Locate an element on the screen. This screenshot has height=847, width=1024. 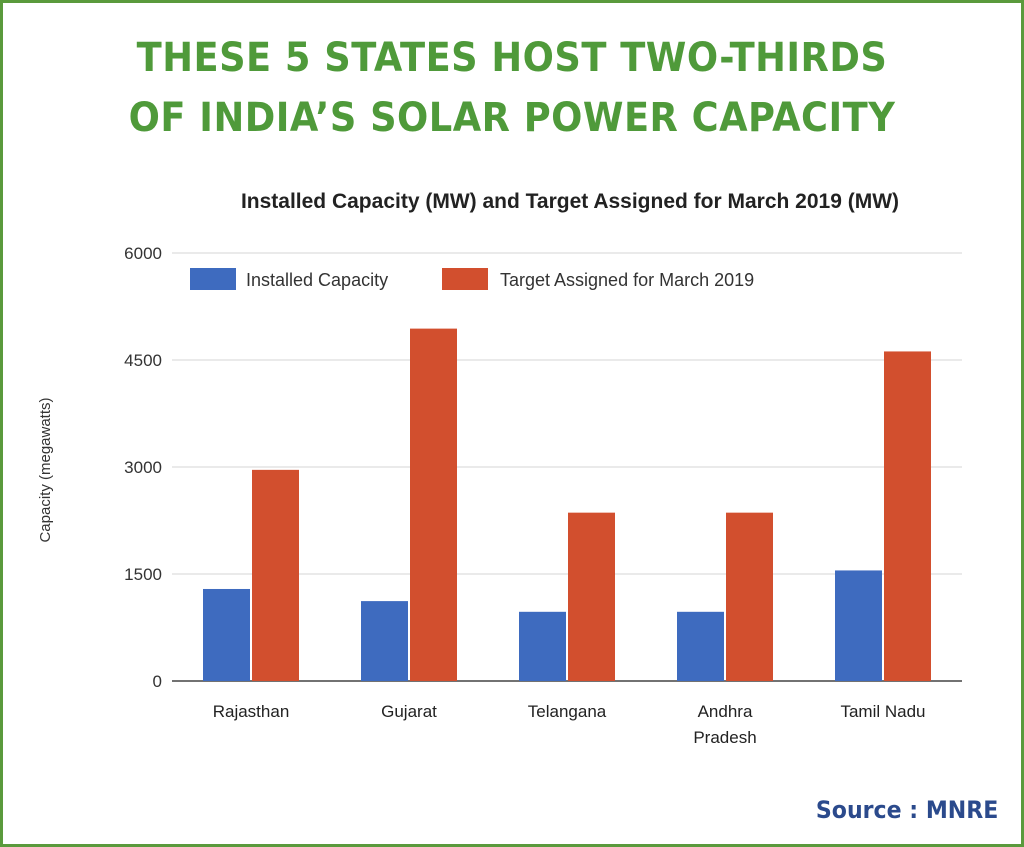
legend-label-installed: Installed Capacity is located at coordinates (317, 280).